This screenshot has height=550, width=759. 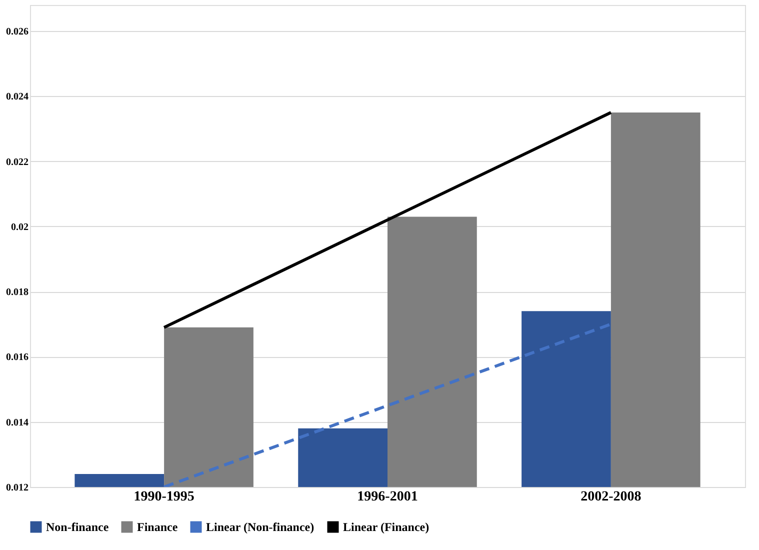 I want to click on x-tick-label: 2002-2008, so click(x=611, y=497).